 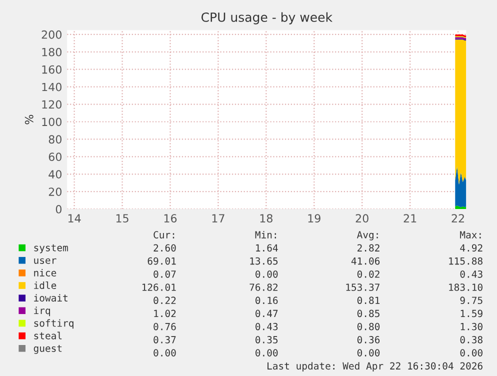 I want to click on text: 0.38, so click(x=471, y=340).